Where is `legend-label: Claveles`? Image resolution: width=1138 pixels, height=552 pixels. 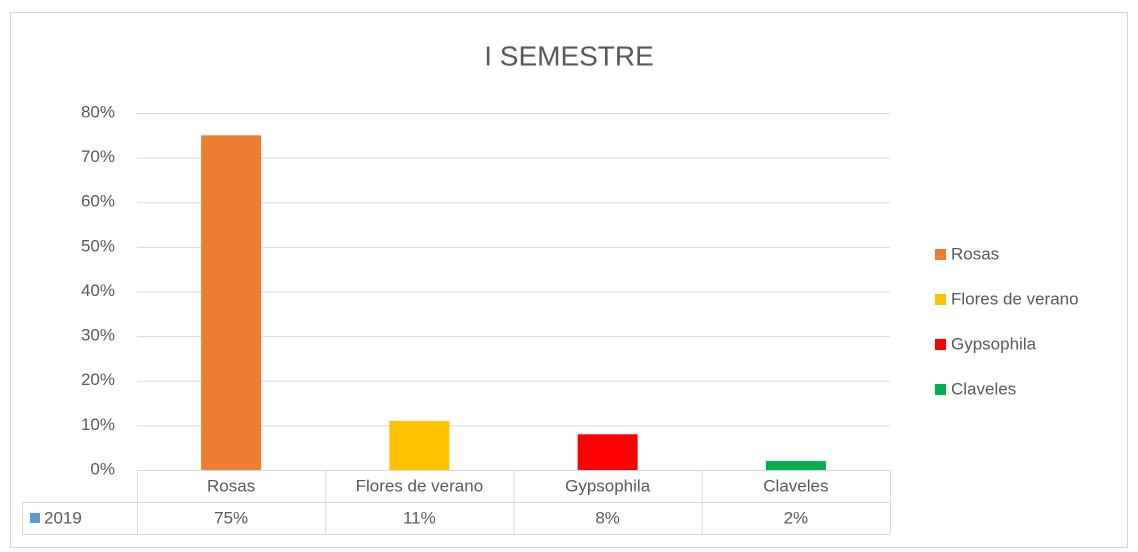
legend-label: Claveles is located at coordinates (983, 388).